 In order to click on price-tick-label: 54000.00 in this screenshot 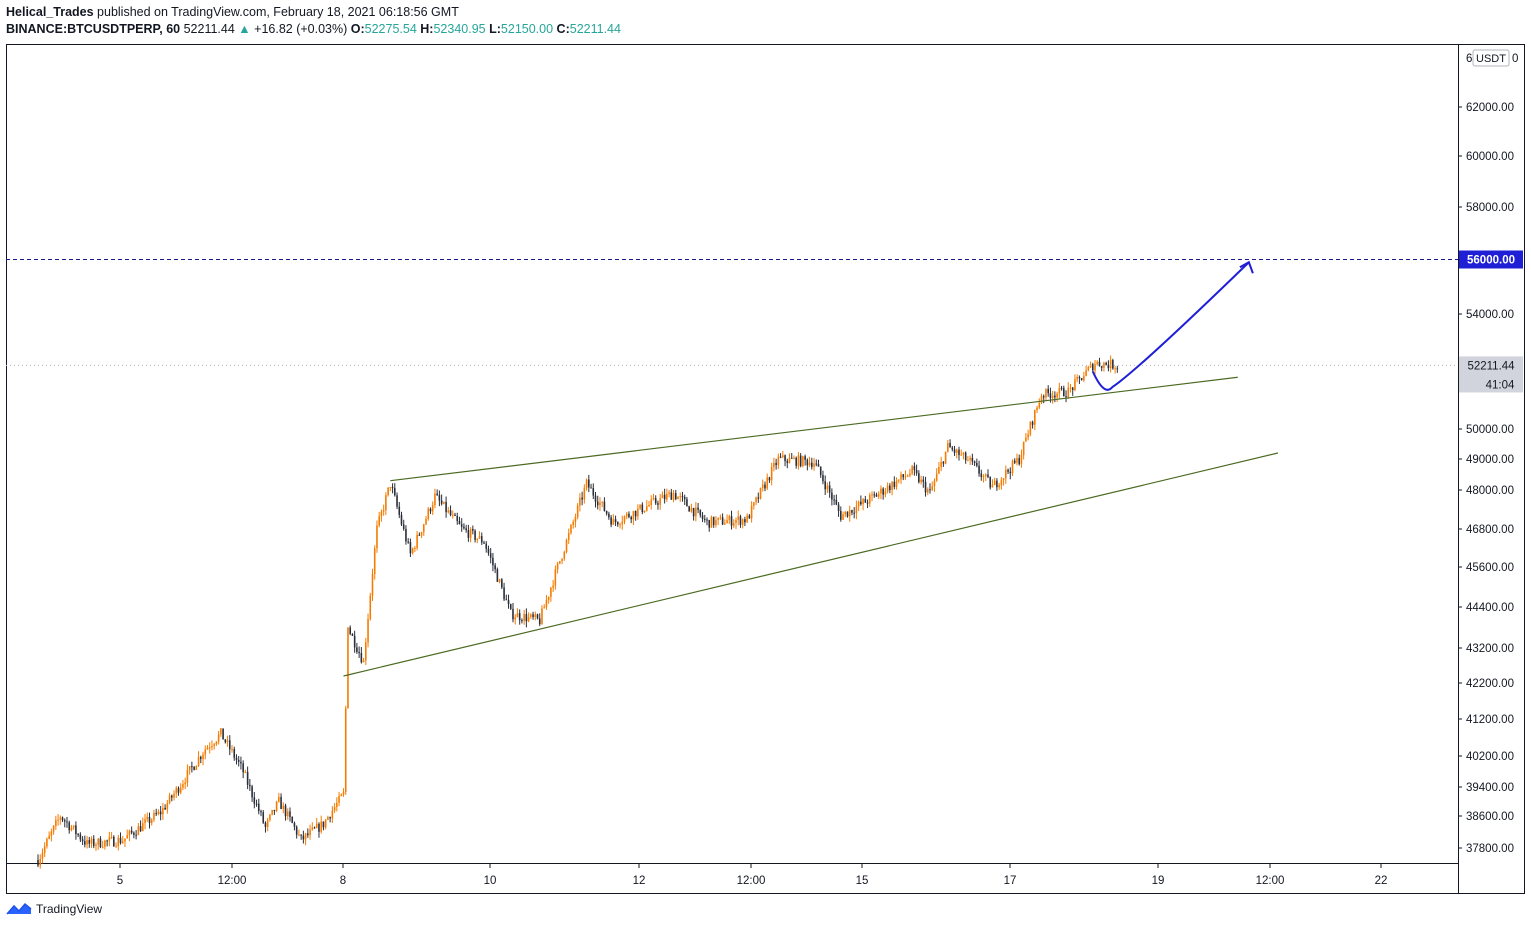, I will do `click(1490, 315)`.